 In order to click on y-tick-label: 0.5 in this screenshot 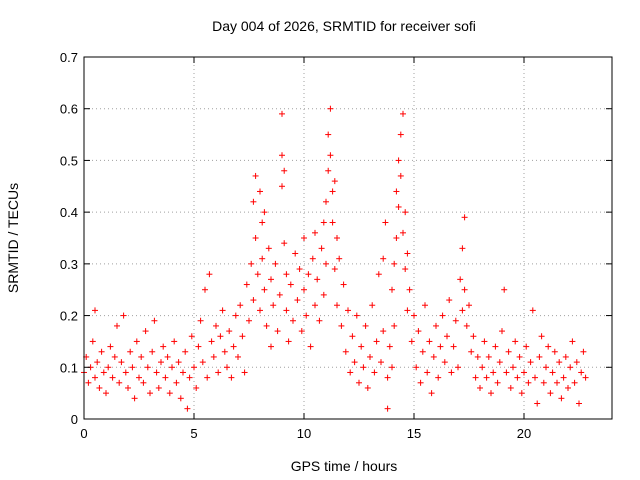, I will do `click(69, 160)`.